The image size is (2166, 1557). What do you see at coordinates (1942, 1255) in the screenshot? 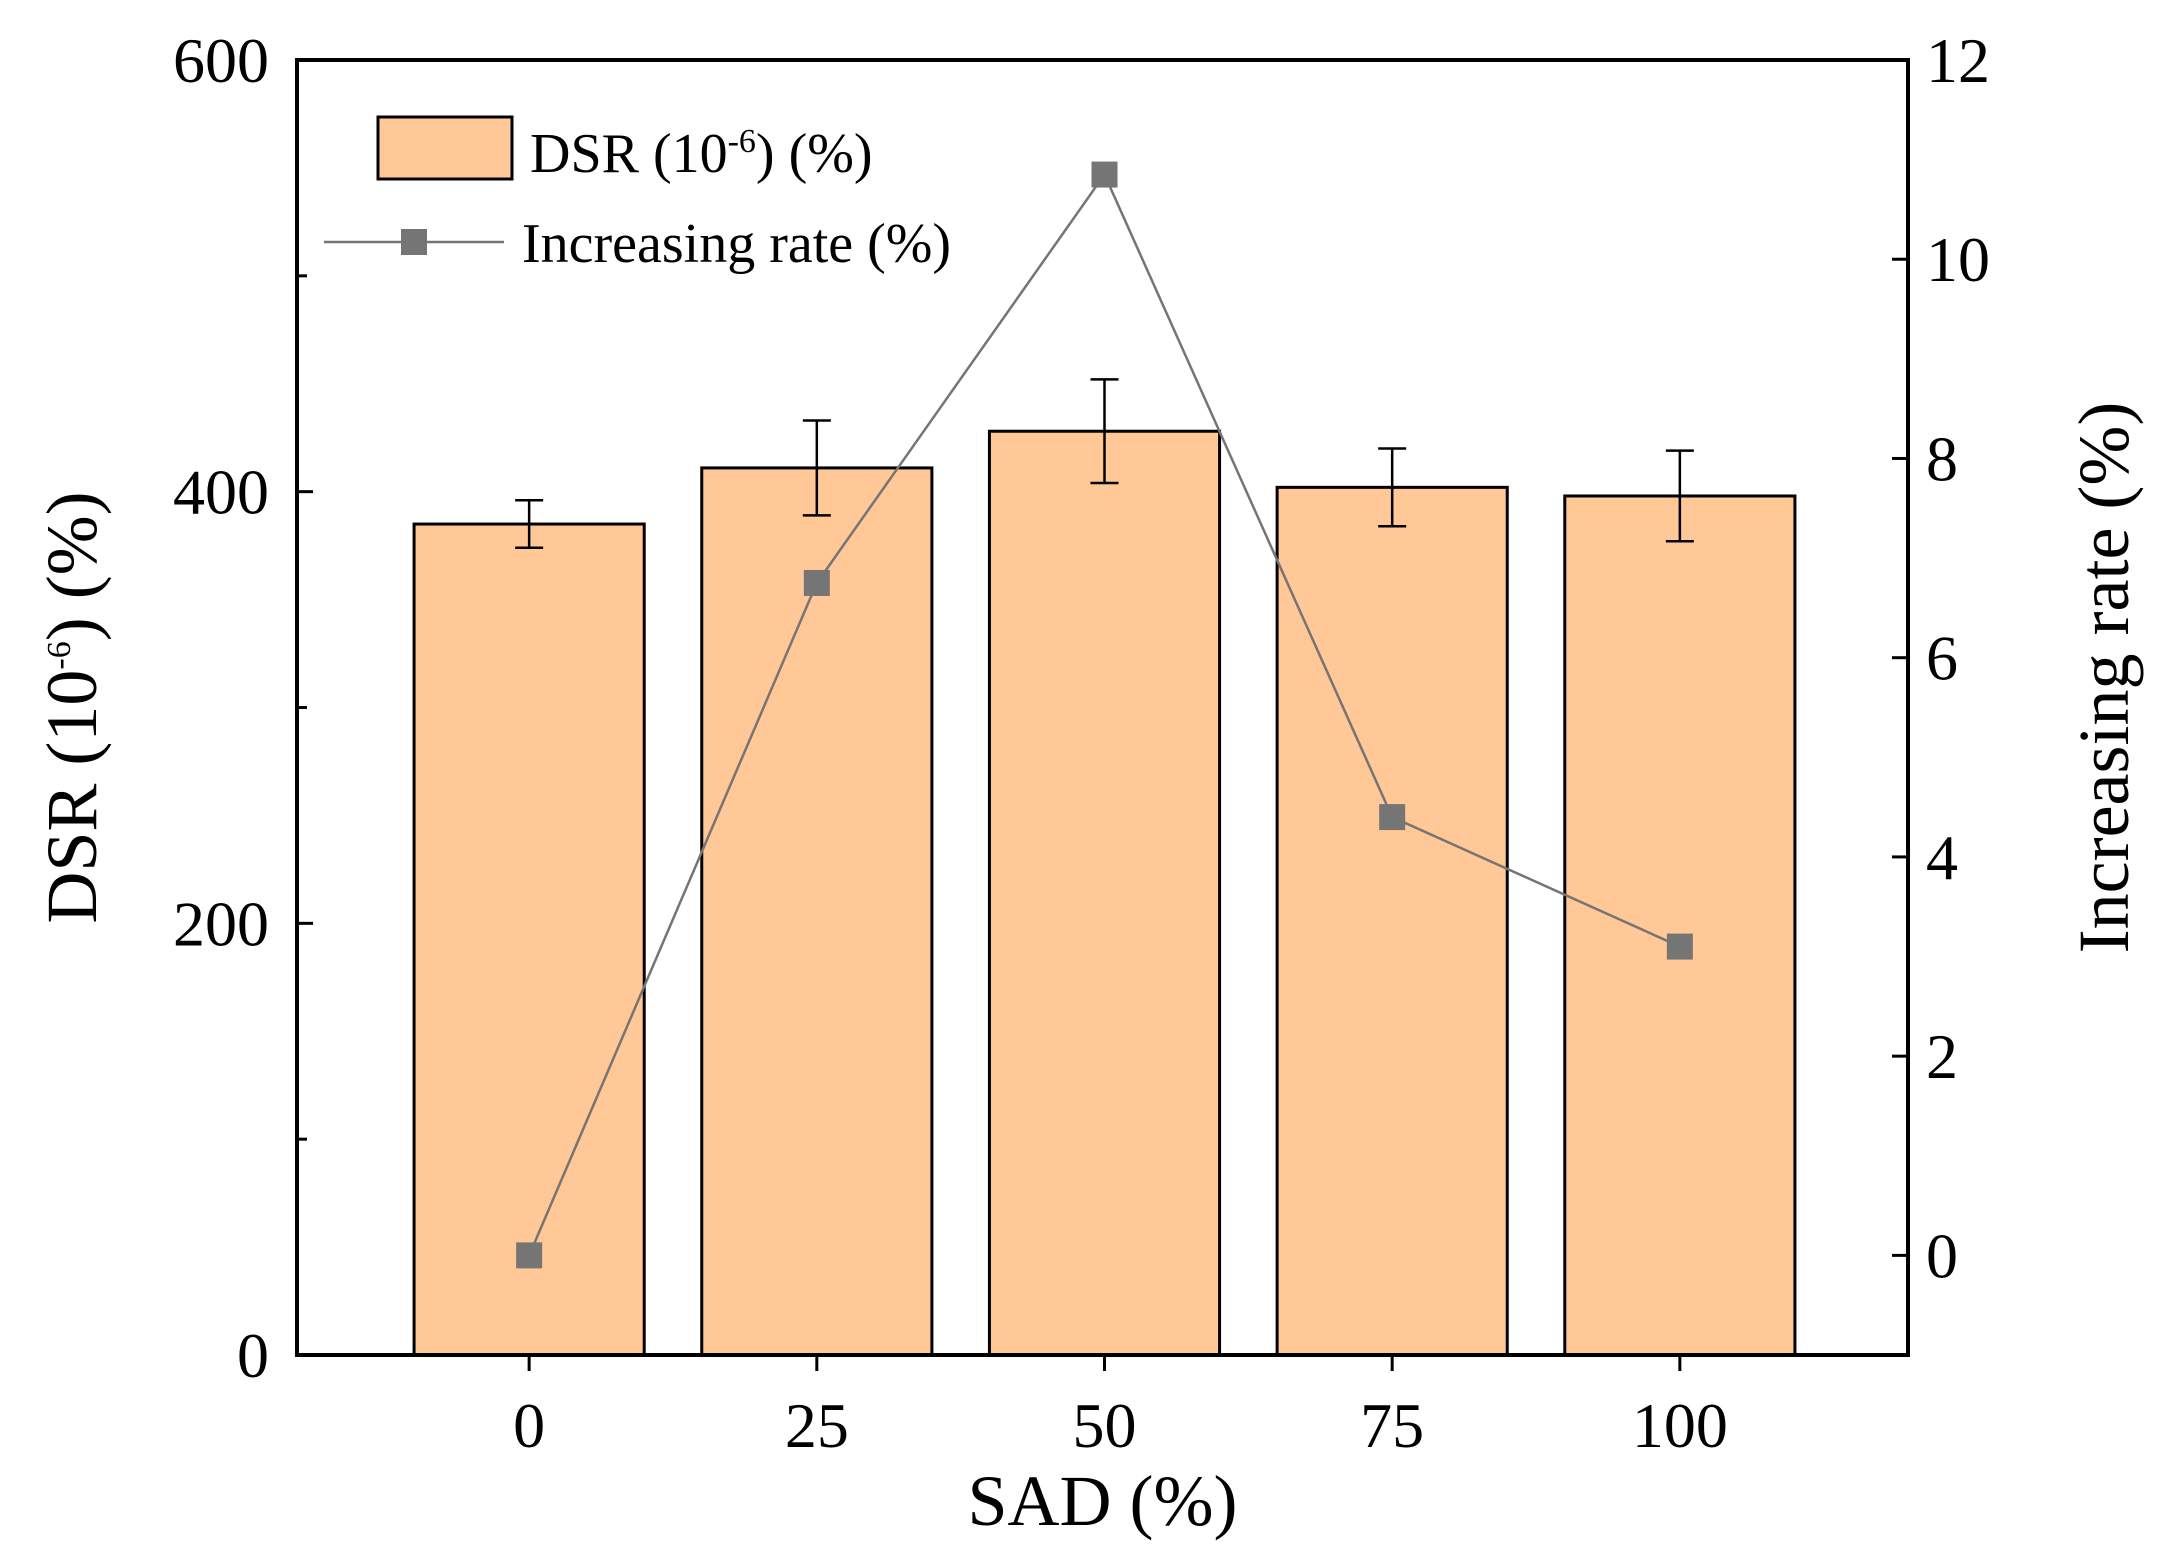
I see `y-right-tick-label-0: 0` at bounding box center [1942, 1255].